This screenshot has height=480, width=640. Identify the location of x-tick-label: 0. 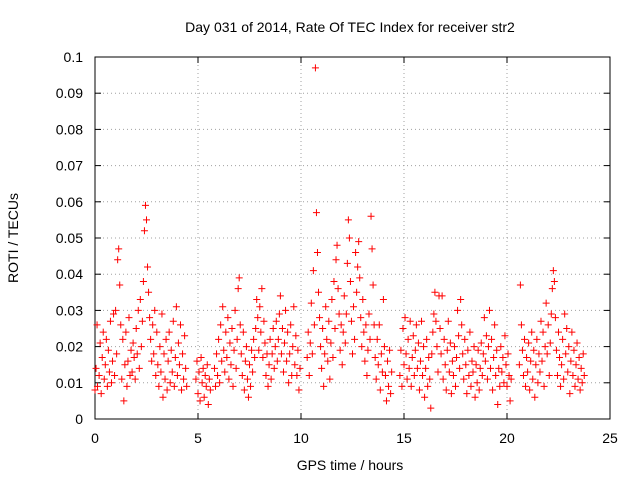
(95, 438).